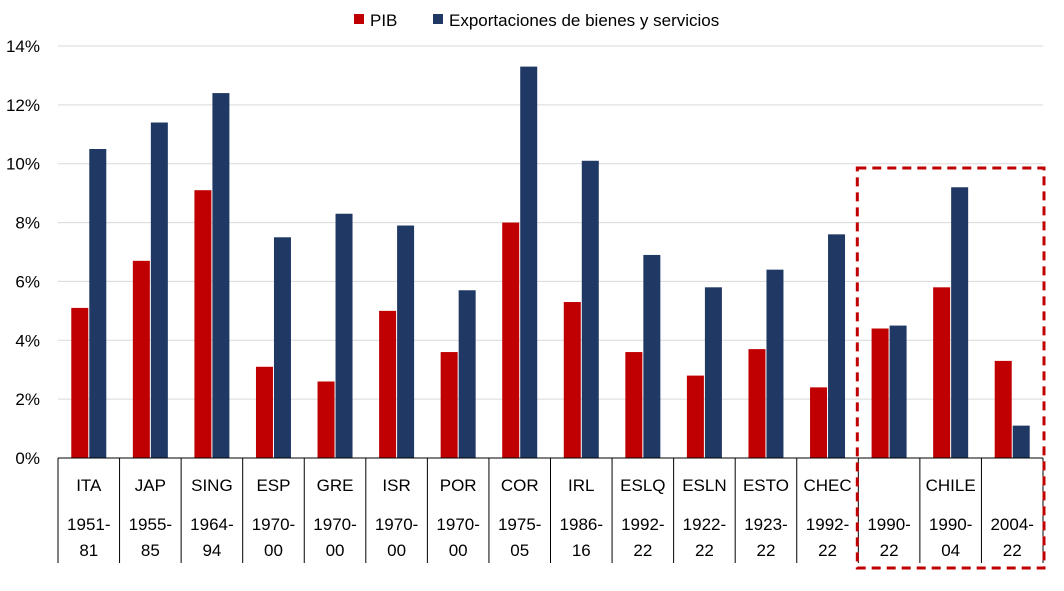 The height and width of the screenshot is (591, 1064). What do you see at coordinates (827, 485) in the screenshot?
I see `category-code-label: CHEC` at bounding box center [827, 485].